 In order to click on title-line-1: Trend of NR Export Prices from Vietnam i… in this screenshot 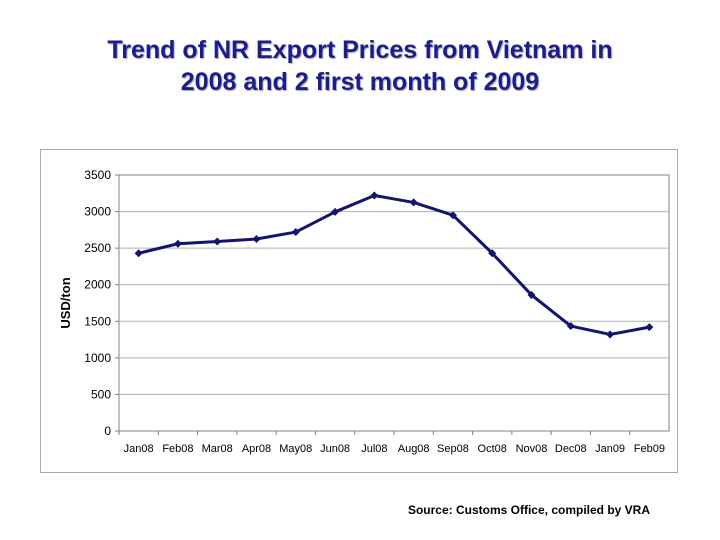, I will do `click(360, 50)`.